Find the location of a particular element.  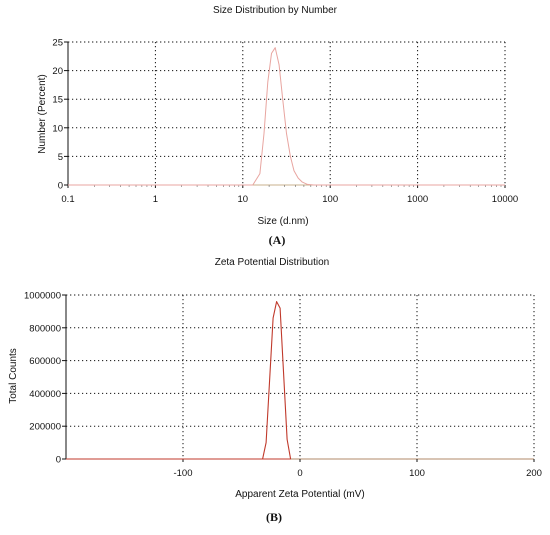

chart-b-series-line is located at coordinates (179, 380).